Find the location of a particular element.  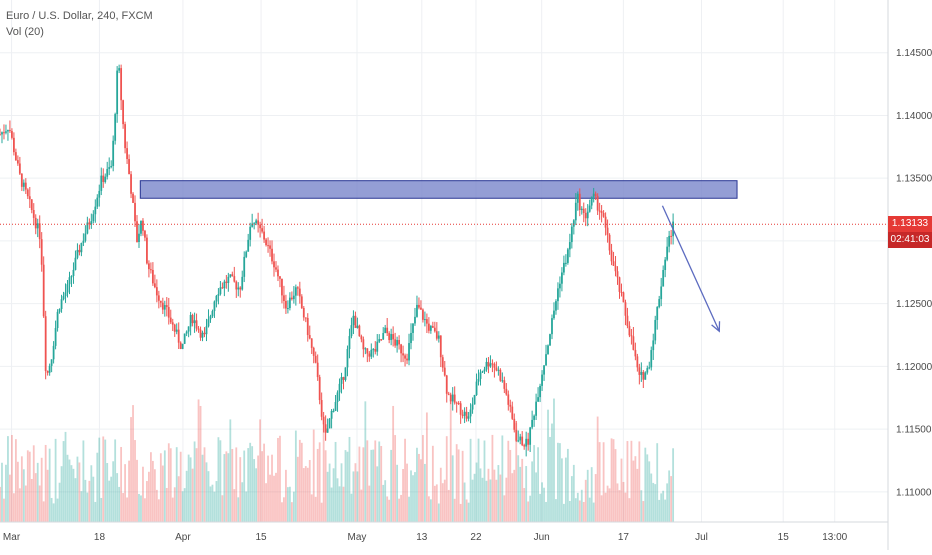

time-tick-label: Jul is located at coordinates (701, 537).